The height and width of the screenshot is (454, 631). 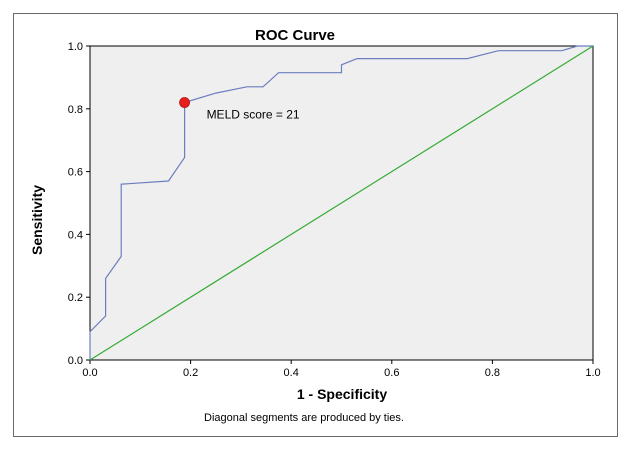 What do you see at coordinates (295, 35) in the screenshot?
I see `chart-title: ROC Curve` at bounding box center [295, 35].